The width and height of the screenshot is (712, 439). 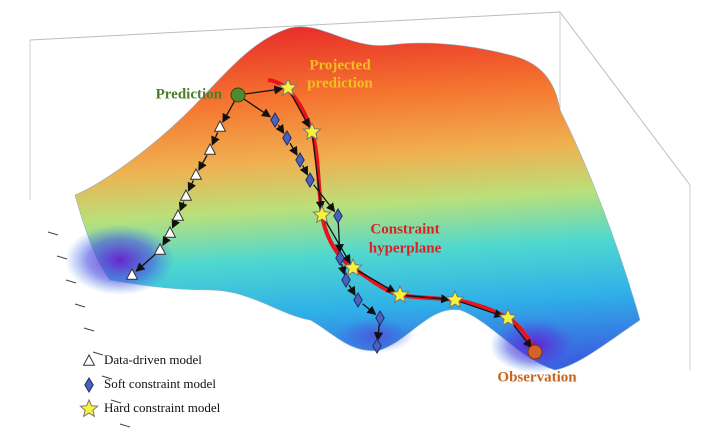 I want to click on legend-label: Hard constraint model, so click(x=162, y=407).